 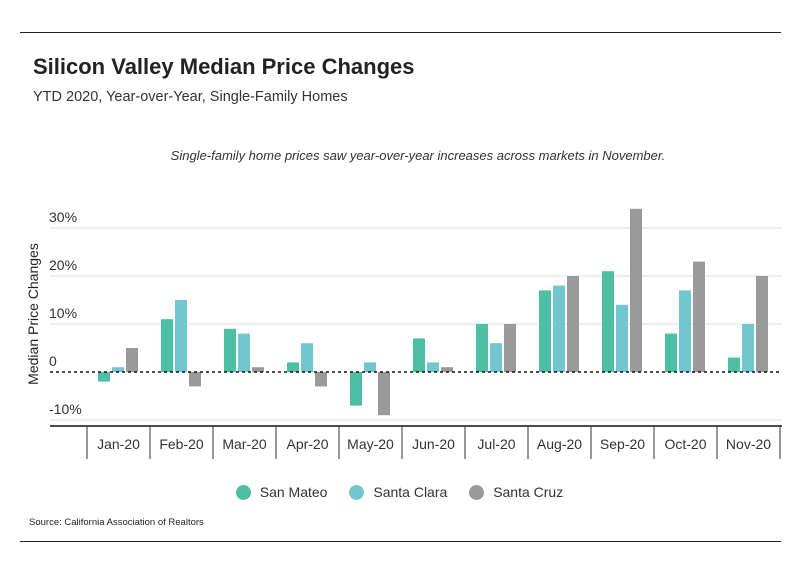 I want to click on legend: San Mateo Santa Clara Santa Cruz, so click(x=399, y=493).